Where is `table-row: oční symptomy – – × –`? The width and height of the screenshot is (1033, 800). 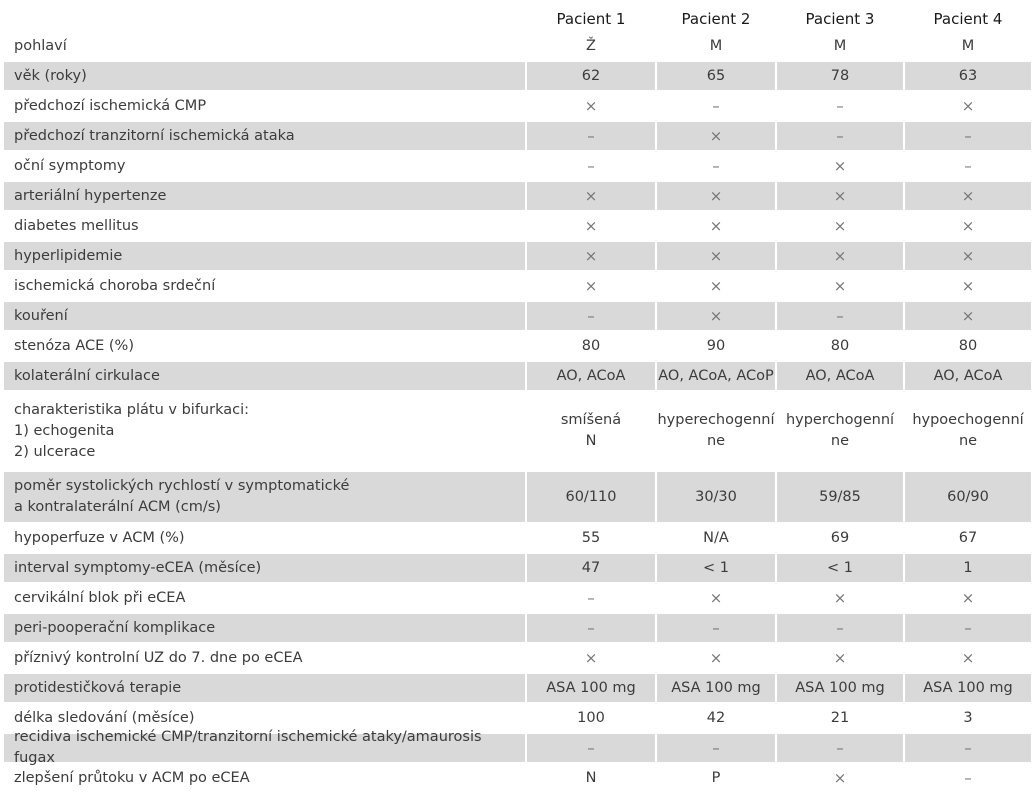 table-row: oční symptomy – – × – is located at coordinates (516, 166).